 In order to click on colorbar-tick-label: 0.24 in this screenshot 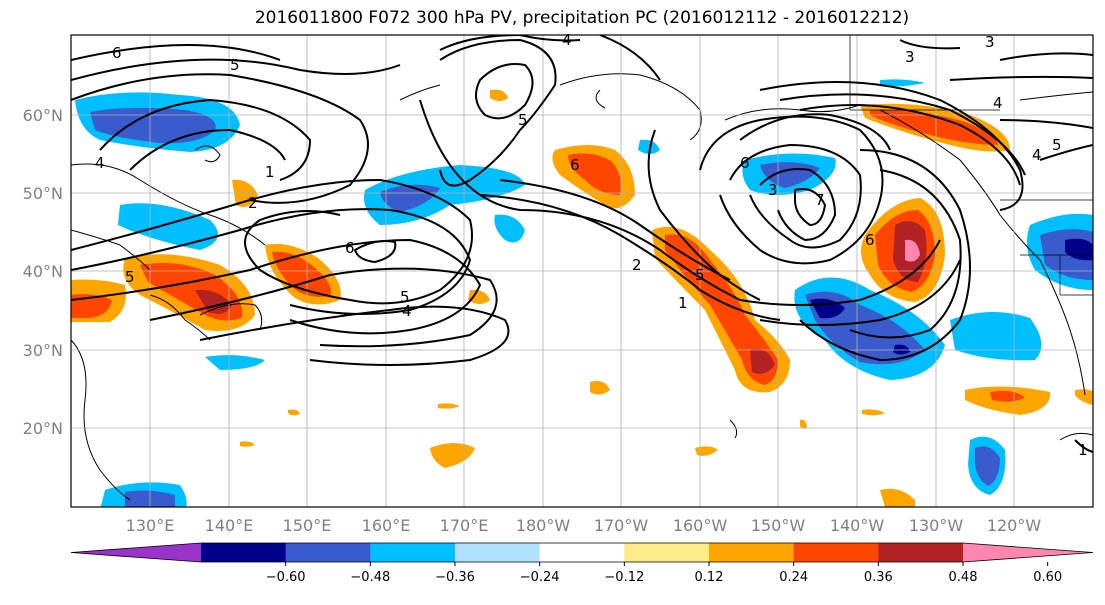, I will do `click(793, 577)`.